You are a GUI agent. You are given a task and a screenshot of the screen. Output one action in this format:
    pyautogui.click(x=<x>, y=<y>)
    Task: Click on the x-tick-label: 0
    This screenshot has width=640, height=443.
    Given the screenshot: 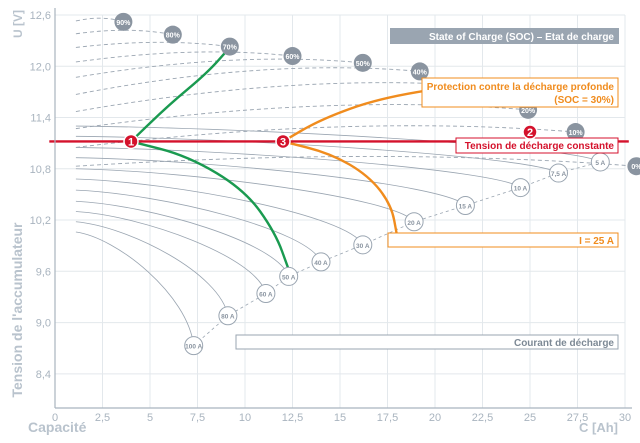 What is the action you would take?
    pyautogui.click(x=55, y=418)
    